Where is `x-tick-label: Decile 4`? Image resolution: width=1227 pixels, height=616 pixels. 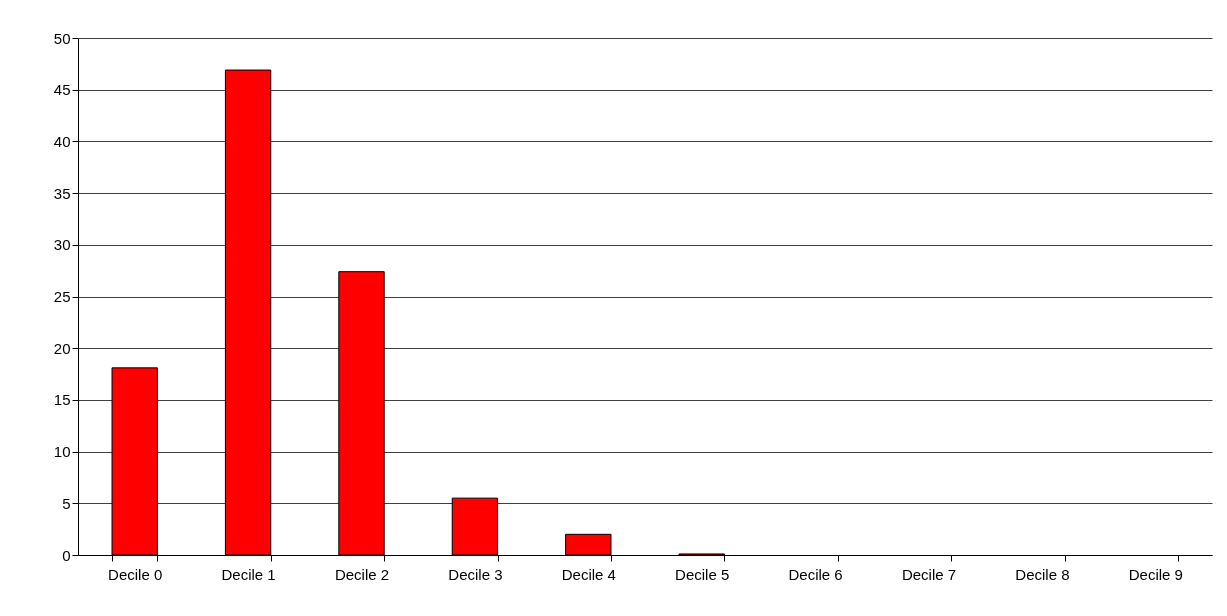 x-tick-label: Decile 4 is located at coordinates (588, 574).